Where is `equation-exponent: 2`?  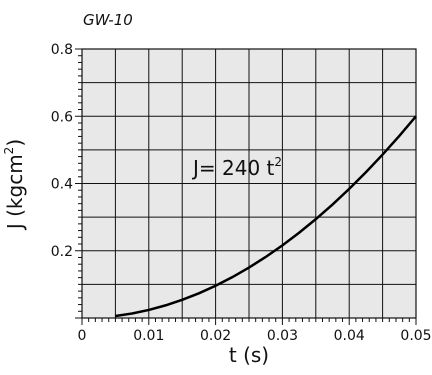 equation-exponent: 2 is located at coordinates (278, 162).